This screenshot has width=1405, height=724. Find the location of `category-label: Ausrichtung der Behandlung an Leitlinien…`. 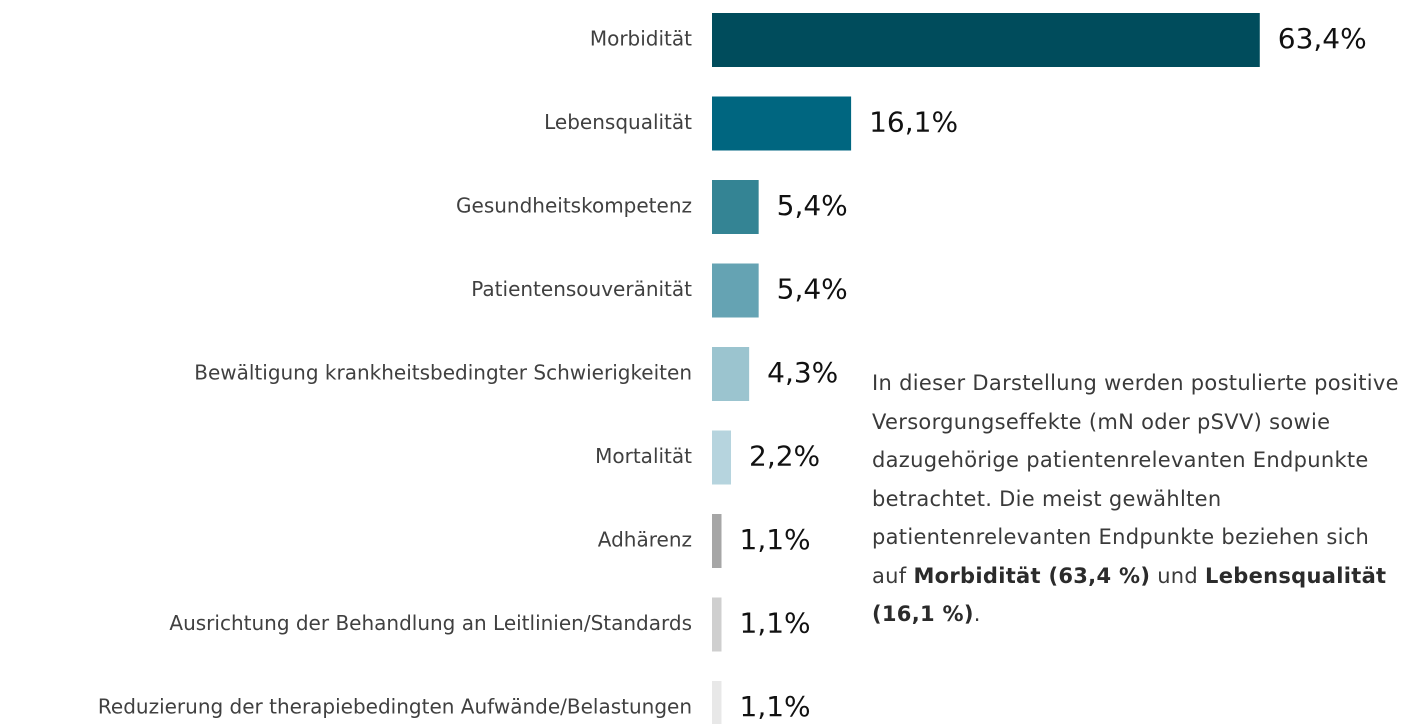

category-label: Ausrichtung der Behandlung an Leitlinien… is located at coordinates (430, 623).